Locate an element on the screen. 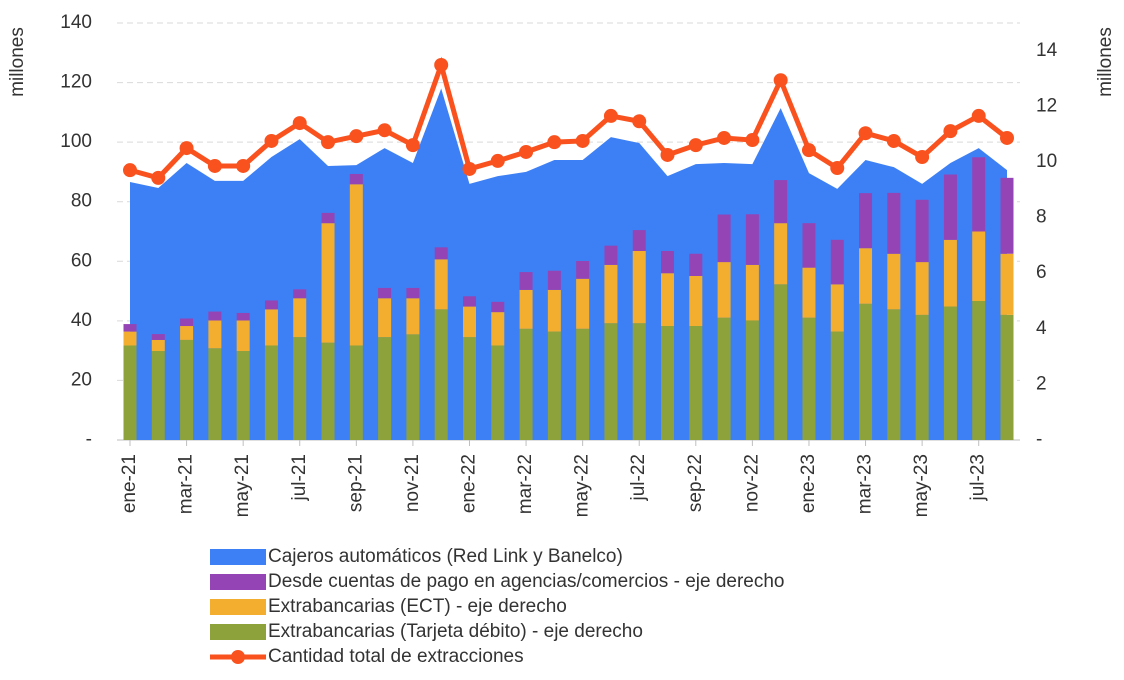 Image resolution: width=1124 pixels, height=680 pixels. x-tick-label: may-22 is located at coordinates (582, 485).